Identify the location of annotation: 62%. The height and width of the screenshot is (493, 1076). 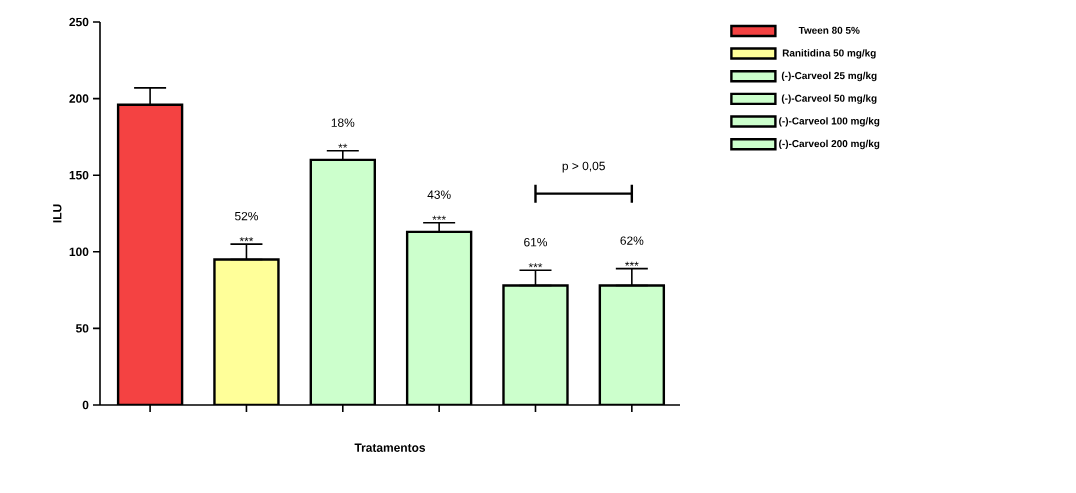
(632, 240).